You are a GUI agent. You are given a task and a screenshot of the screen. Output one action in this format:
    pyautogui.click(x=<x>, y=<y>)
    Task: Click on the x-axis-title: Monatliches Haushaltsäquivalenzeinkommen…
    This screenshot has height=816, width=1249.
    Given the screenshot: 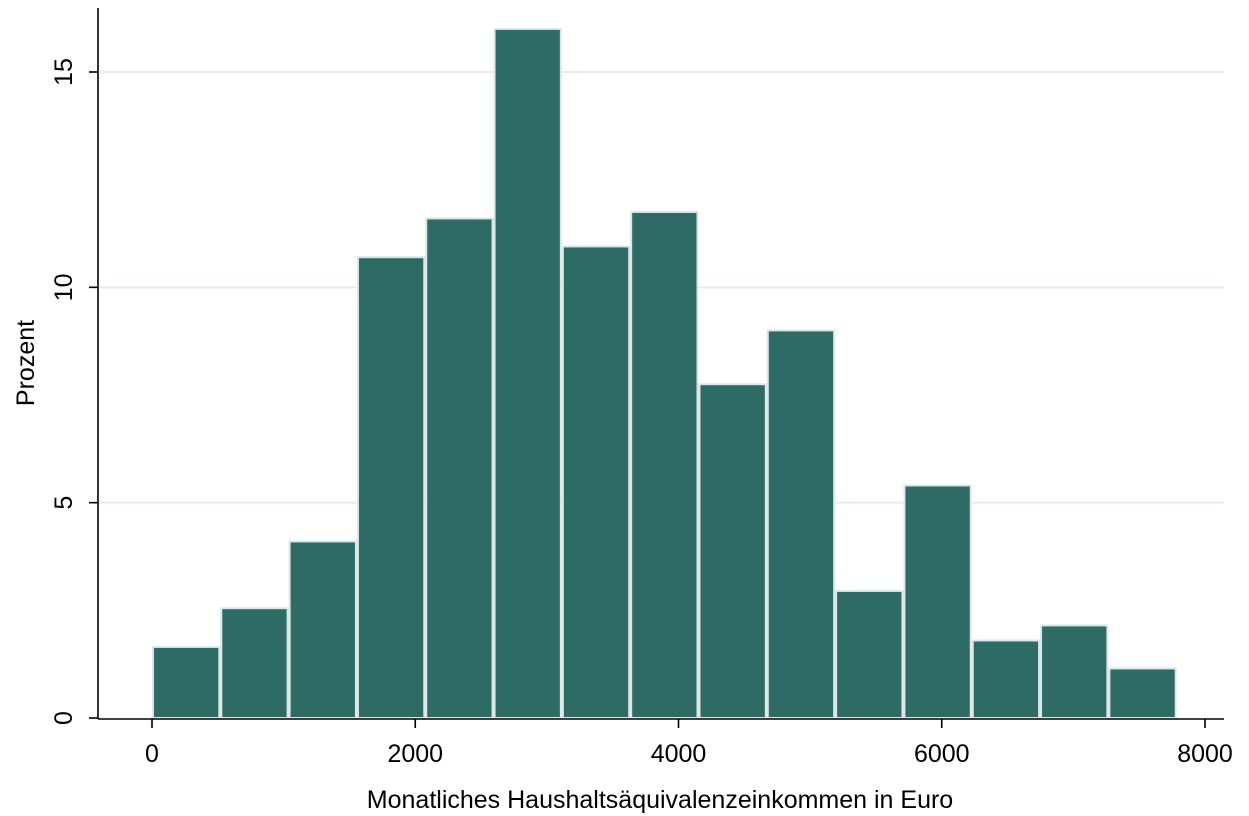 What is the action you would take?
    pyautogui.click(x=660, y=800)
    